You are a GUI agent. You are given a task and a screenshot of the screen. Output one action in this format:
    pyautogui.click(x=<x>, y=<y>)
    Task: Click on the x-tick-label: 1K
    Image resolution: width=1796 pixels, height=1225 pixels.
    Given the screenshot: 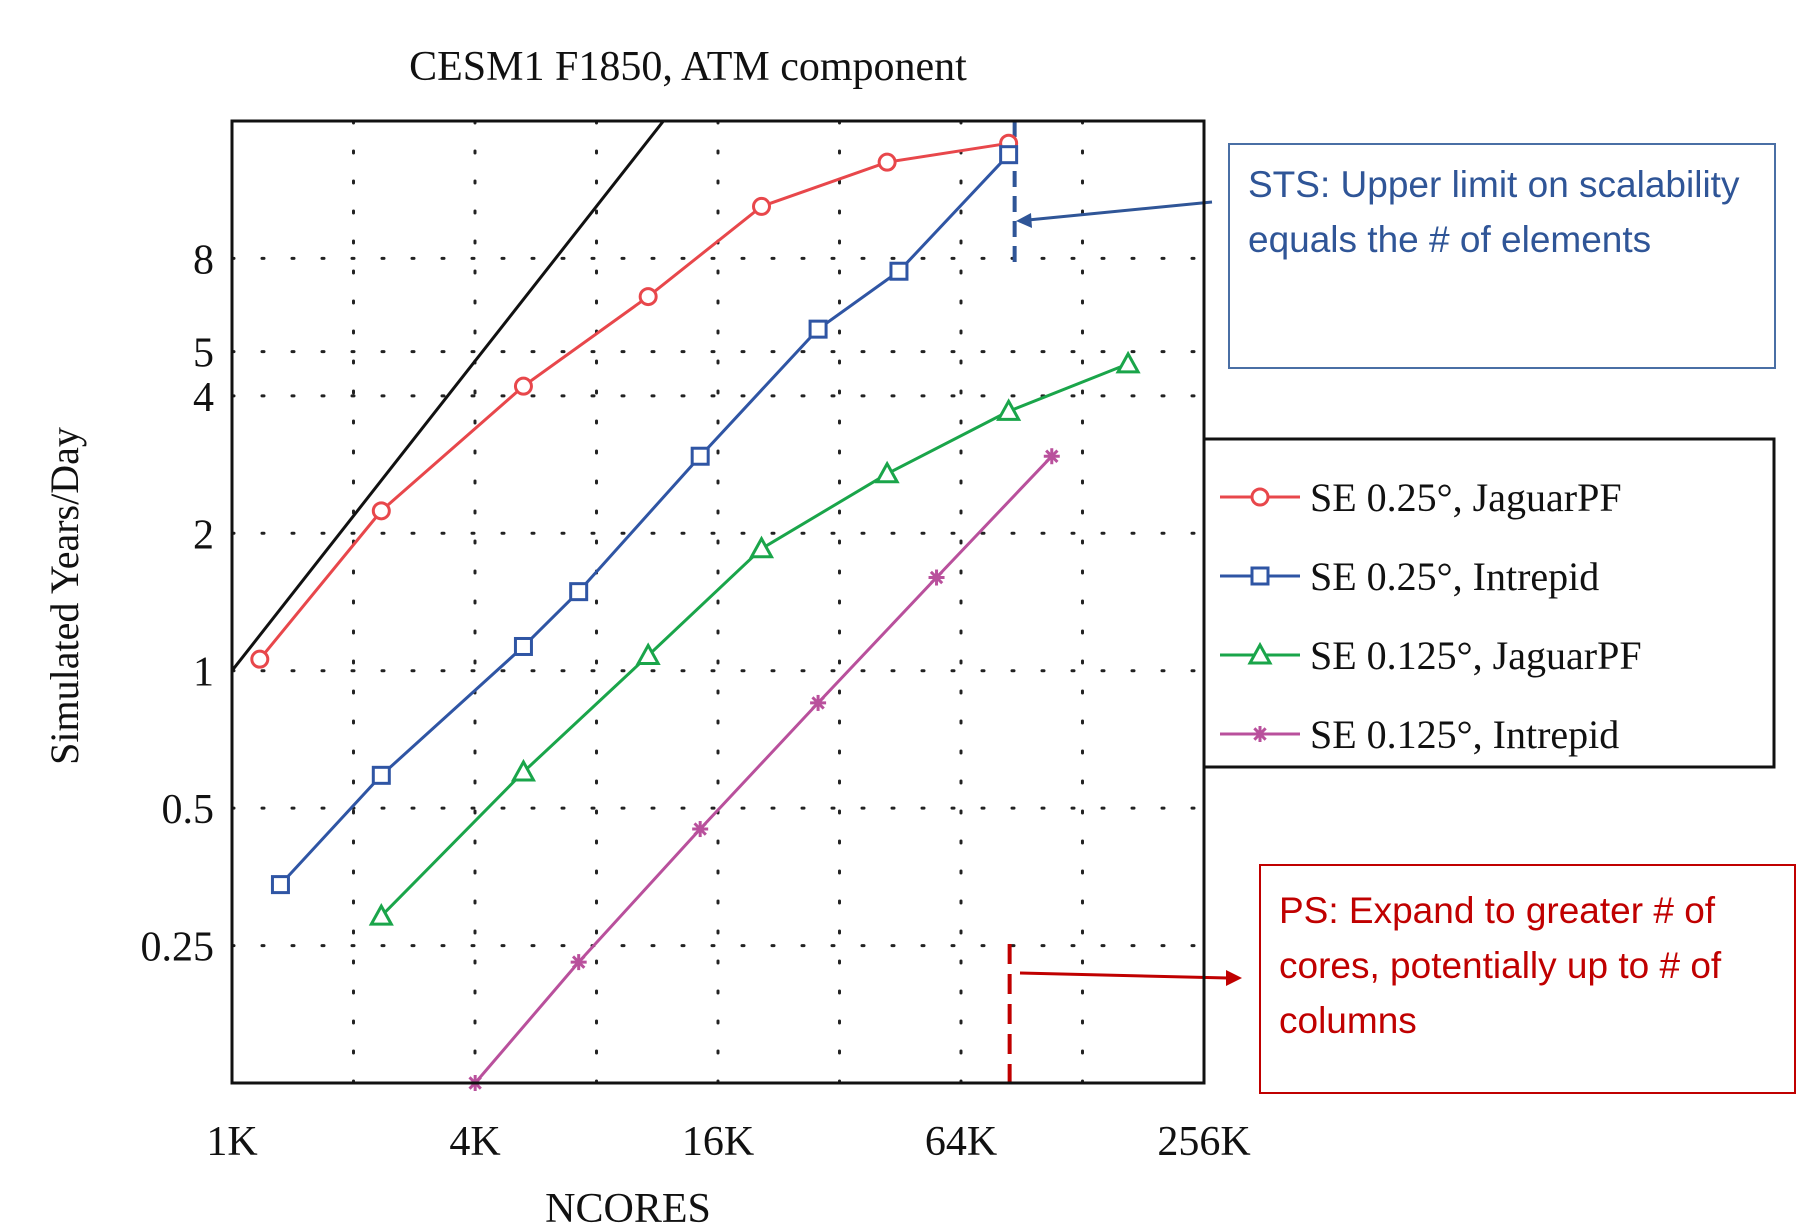 What is the action you would take?
    pyautogui.click(x=231, y=1142)
    